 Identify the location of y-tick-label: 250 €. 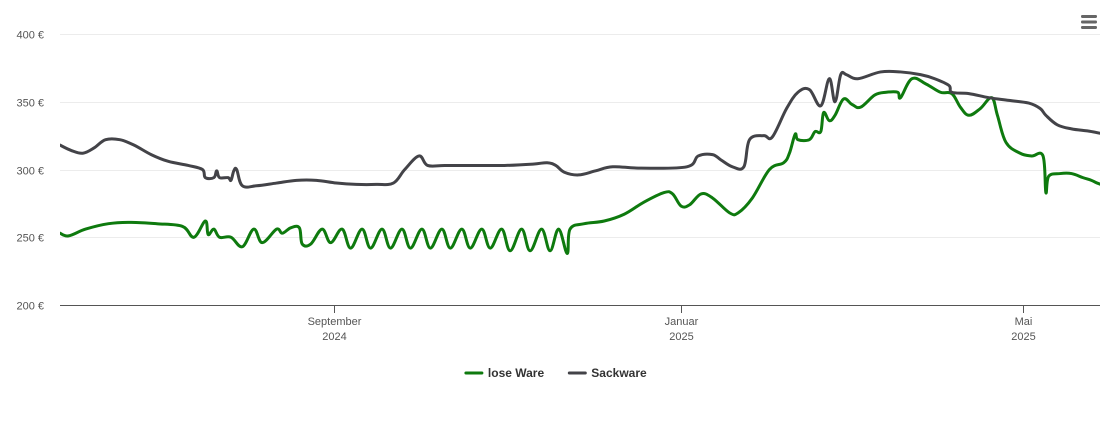
(30, 239).